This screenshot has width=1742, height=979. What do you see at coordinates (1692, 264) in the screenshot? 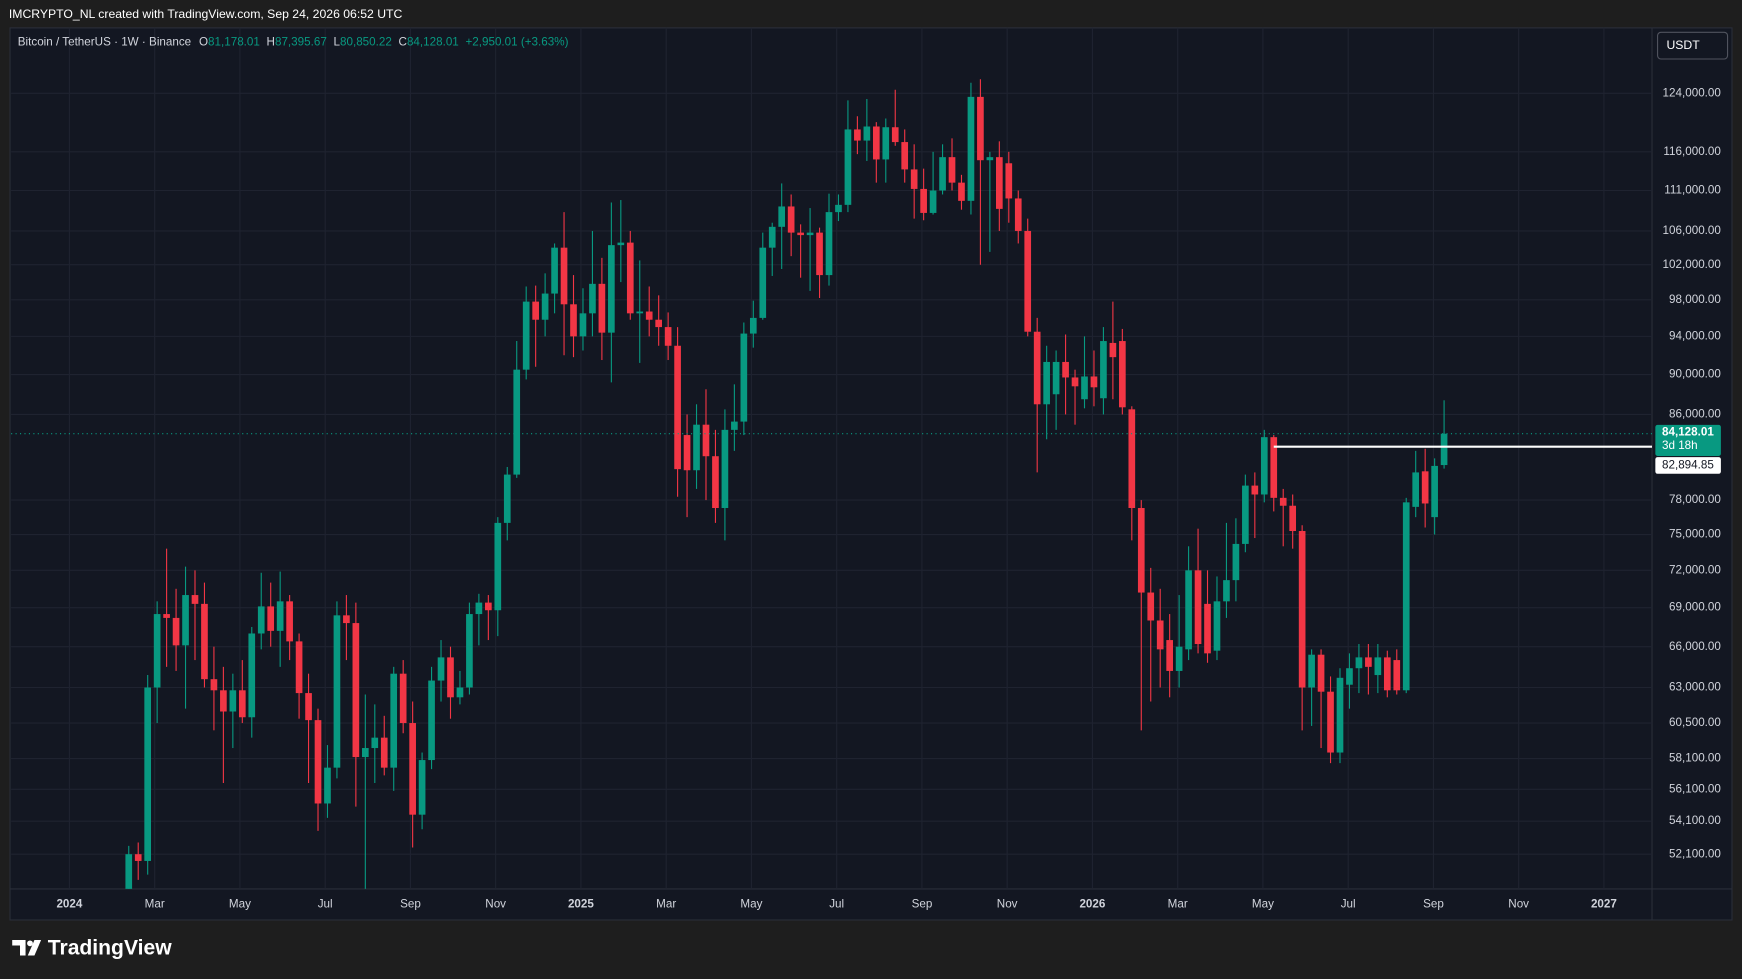
I see `y-tick-label: 102,000.00` at bounding box center [1692, 264].